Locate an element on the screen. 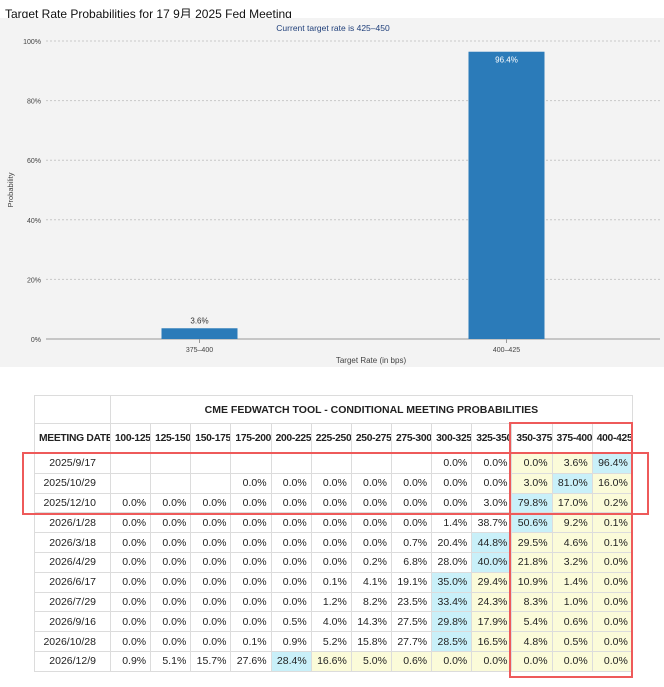 The image size is (664, 687). probability-cell: 4.0% is located at coordinates (331, 622).